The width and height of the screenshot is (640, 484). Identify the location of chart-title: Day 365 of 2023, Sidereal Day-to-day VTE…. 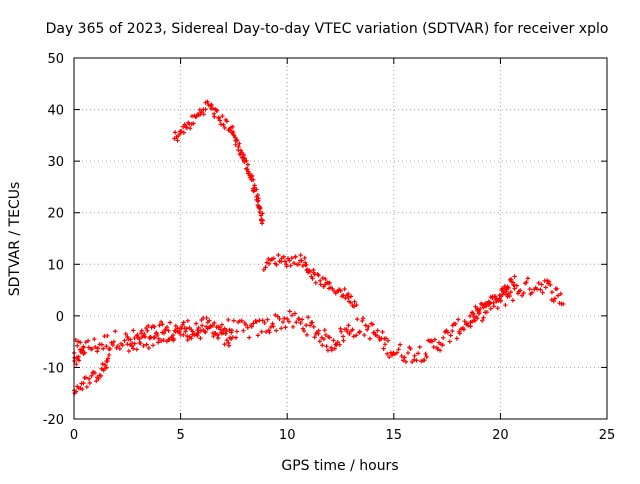
(327, 29).